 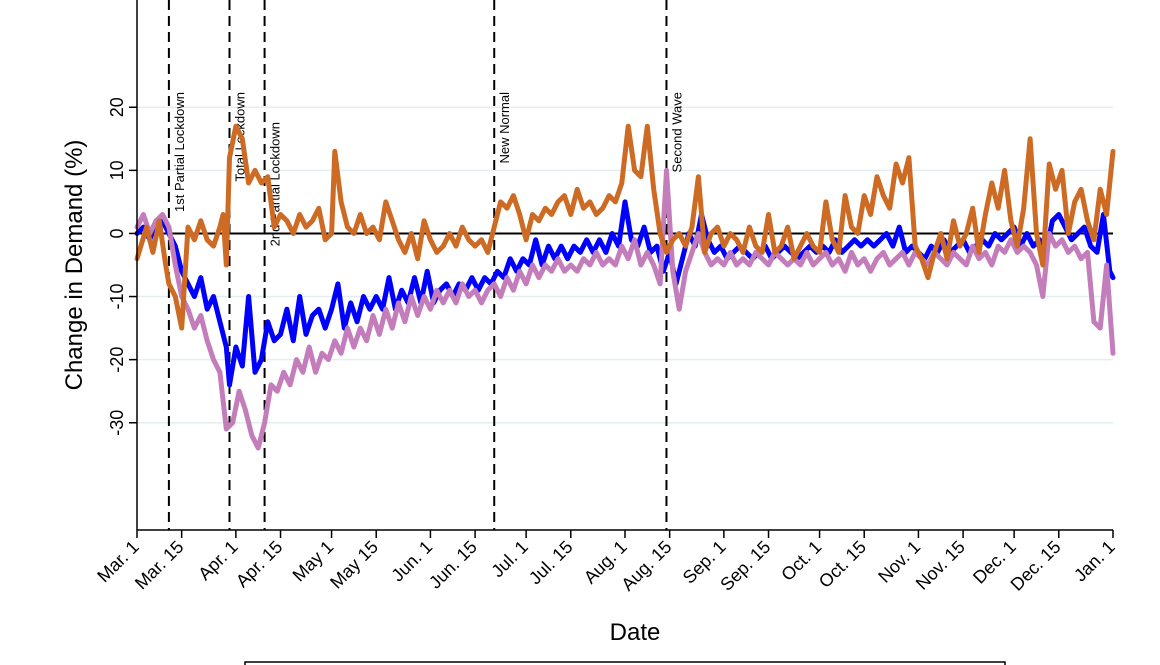 What do you see at coordinates (117, 170) in the screenshot?
I see `y-tick-label-1: 10` at bounding box center [117, 170].